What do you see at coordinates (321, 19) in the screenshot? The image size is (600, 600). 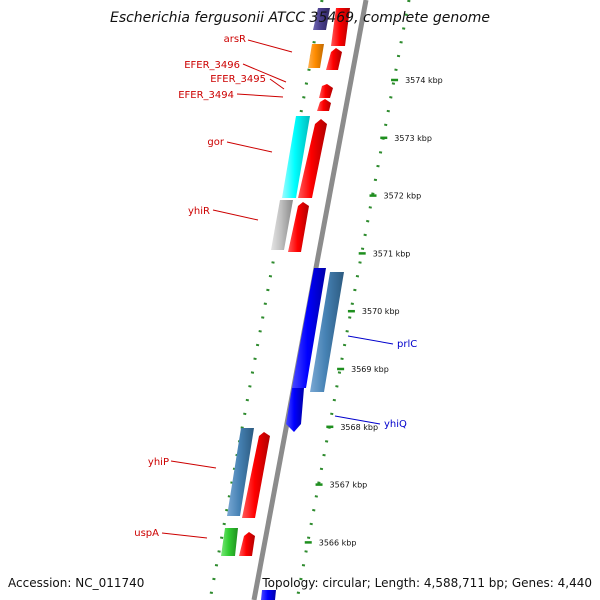 I see `cds-purple-top` at bounding box center [321, 19].